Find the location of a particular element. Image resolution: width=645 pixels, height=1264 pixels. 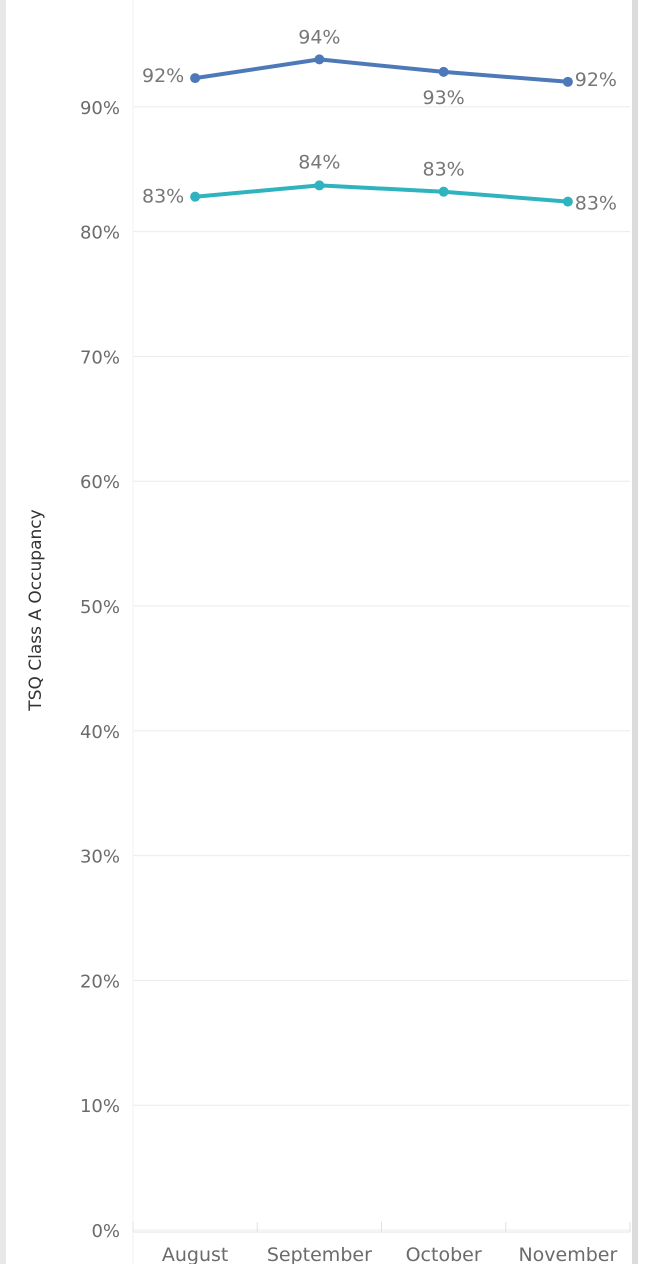

x-tick-label: September is located at coordinates (319, 1254).